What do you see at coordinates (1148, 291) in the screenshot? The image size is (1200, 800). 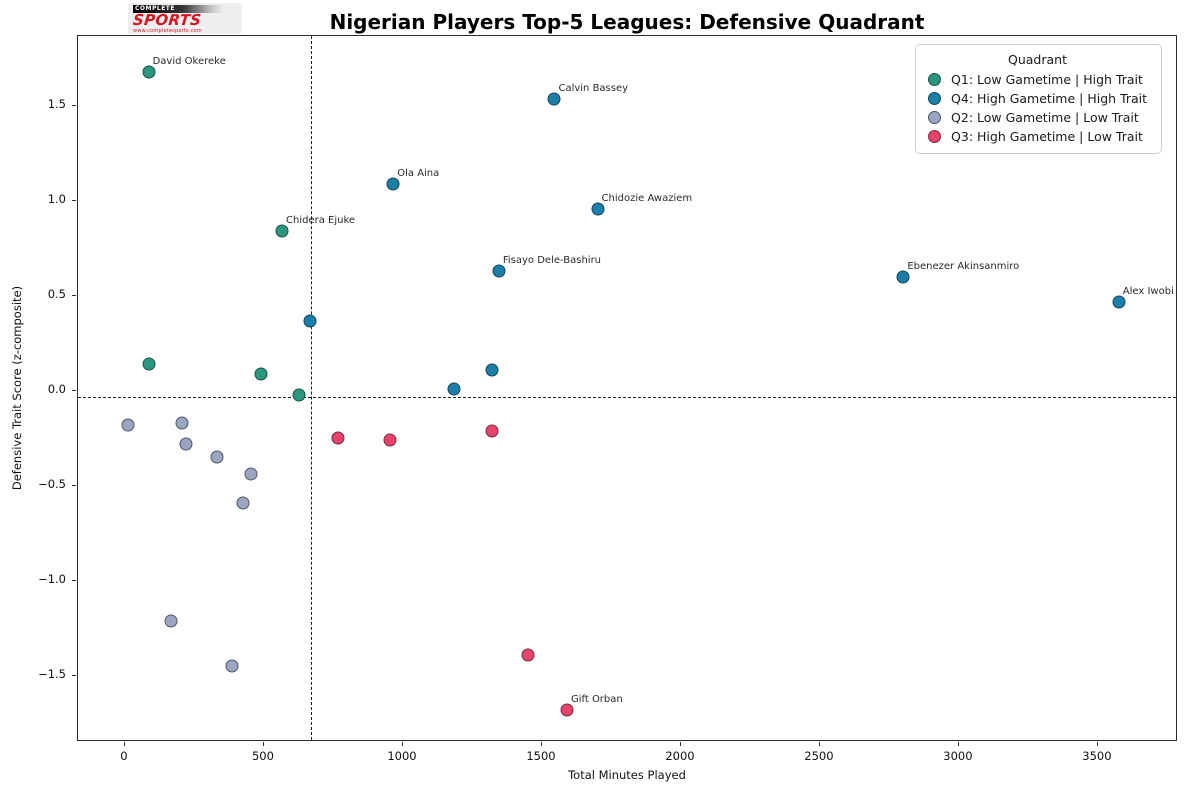 I see `point-label: Alex Iwobi` at bounding box center [1148, 291].